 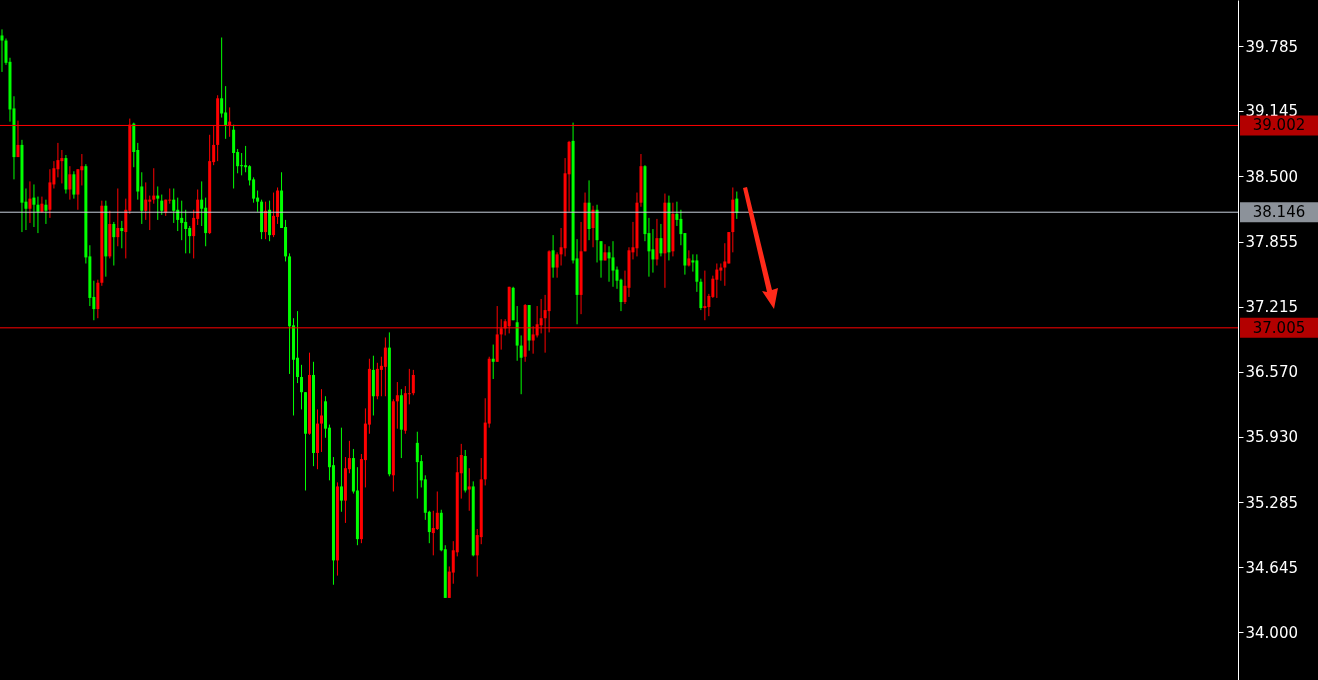 I want to click on y-tick-label: 35.930, so click(x=1271, y=437).